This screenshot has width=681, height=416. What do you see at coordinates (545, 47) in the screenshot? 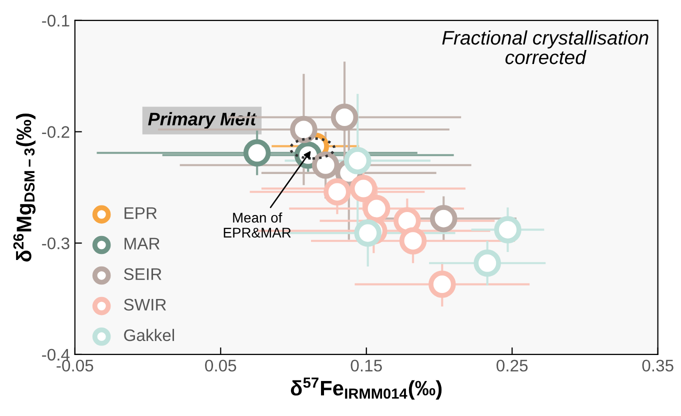
I see `annotation: Fractional crystallisation corrected` at bounding box center [545, 47].